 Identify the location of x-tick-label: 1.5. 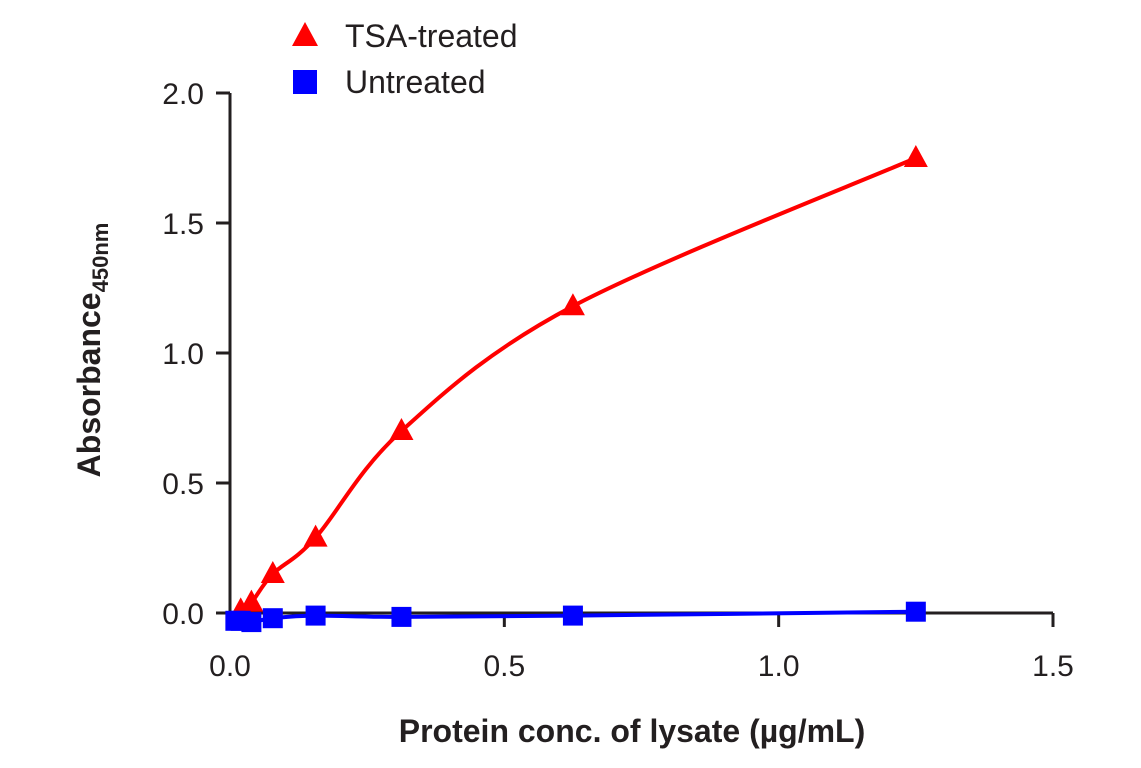
(1053, 666).